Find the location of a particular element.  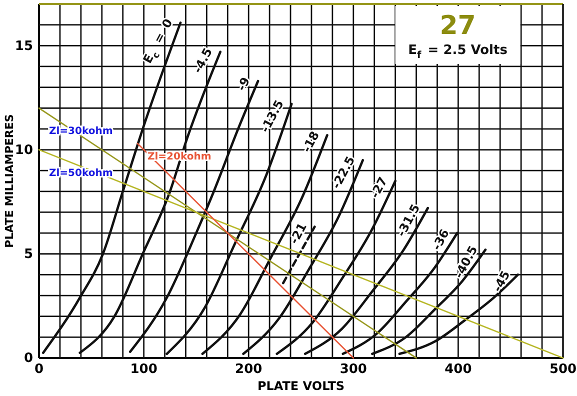

text: -9 is located at coordinates (243, 84).